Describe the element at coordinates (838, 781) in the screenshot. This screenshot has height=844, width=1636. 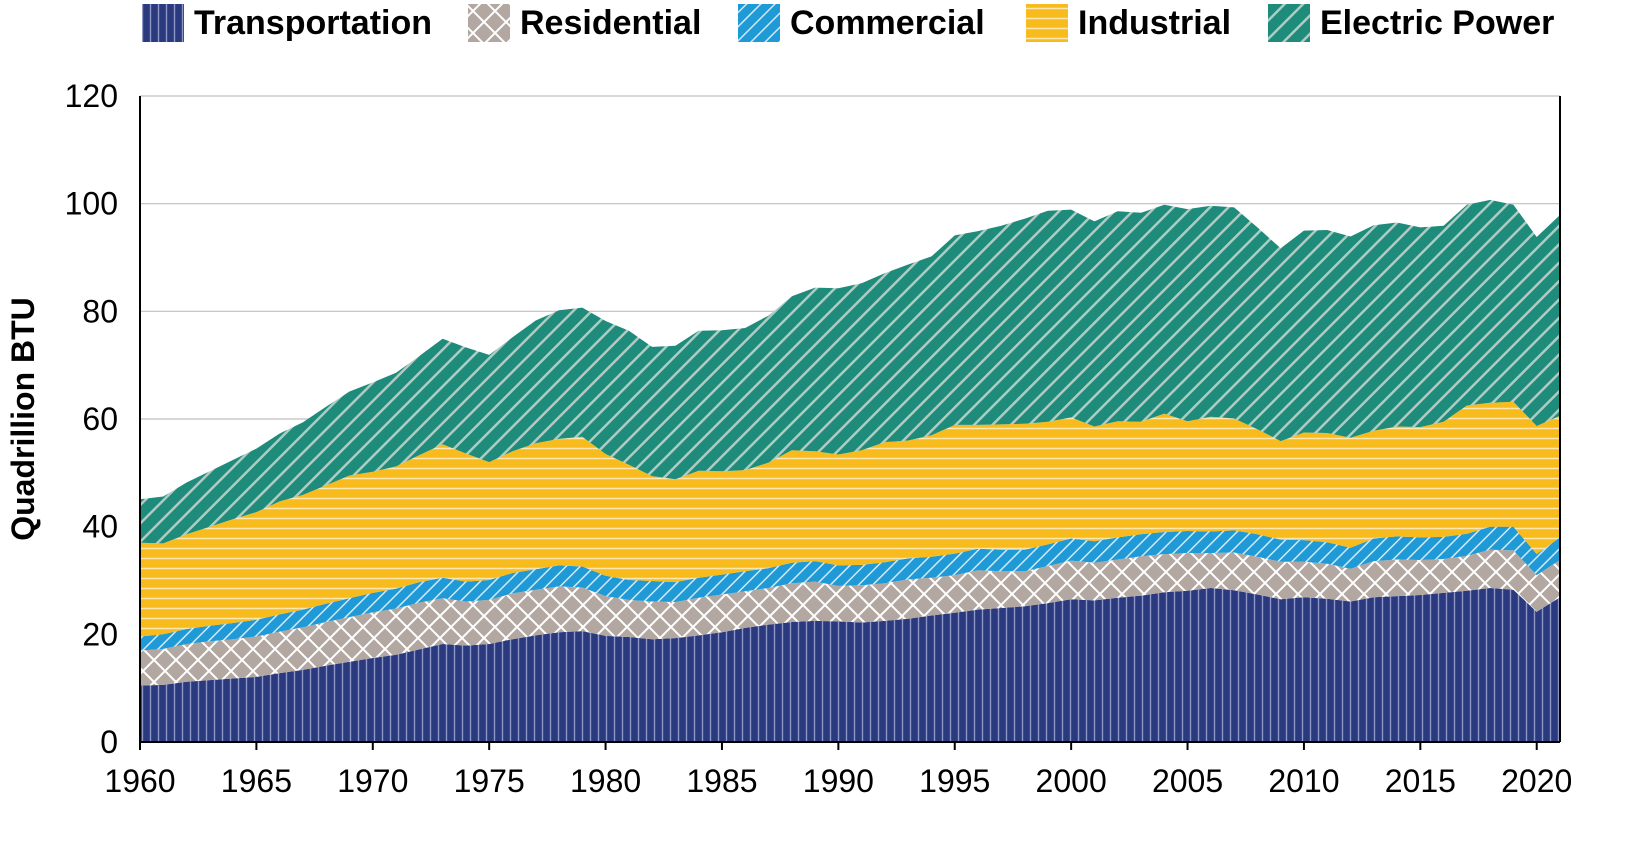
I see `x-tick-label: 1990` at that location.